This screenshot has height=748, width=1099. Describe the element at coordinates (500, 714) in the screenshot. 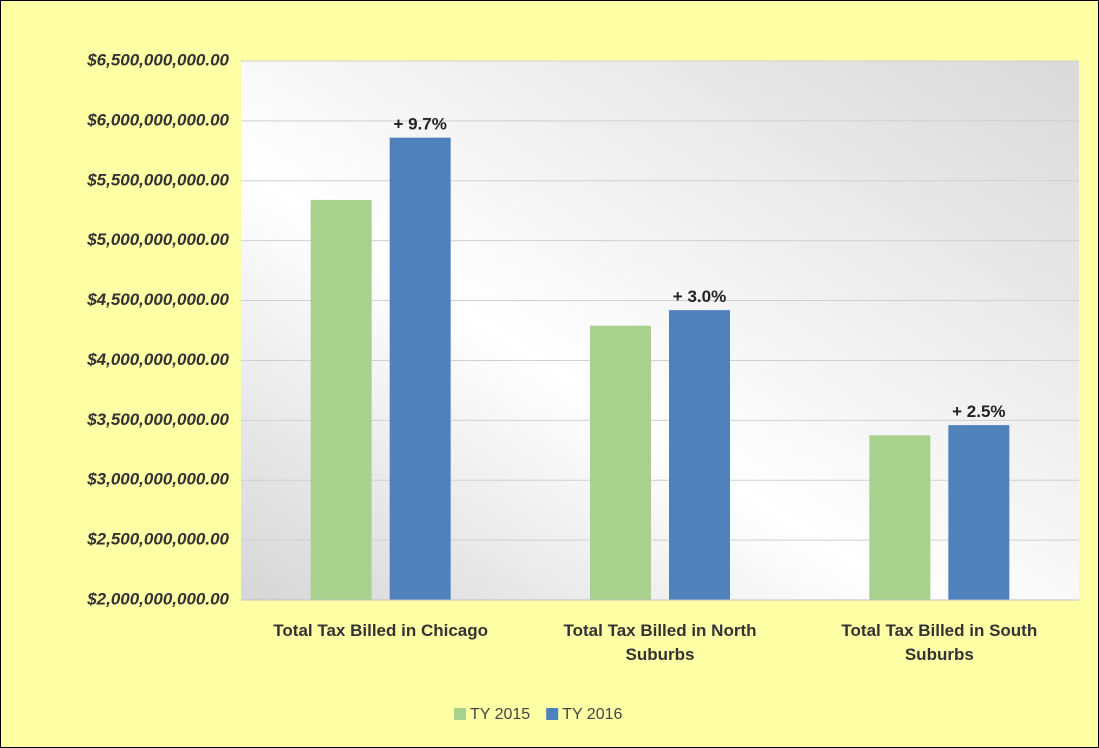

I see `legend-label: TY 2015` at that location.